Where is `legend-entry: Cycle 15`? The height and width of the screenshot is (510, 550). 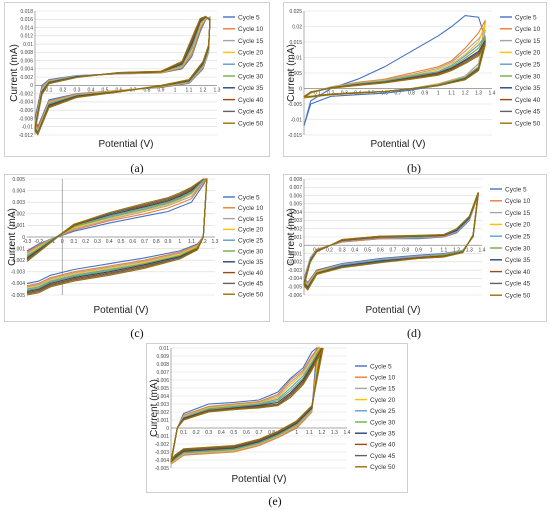
legend-entry: Cycle 15 is located at coordinates (251, 41).